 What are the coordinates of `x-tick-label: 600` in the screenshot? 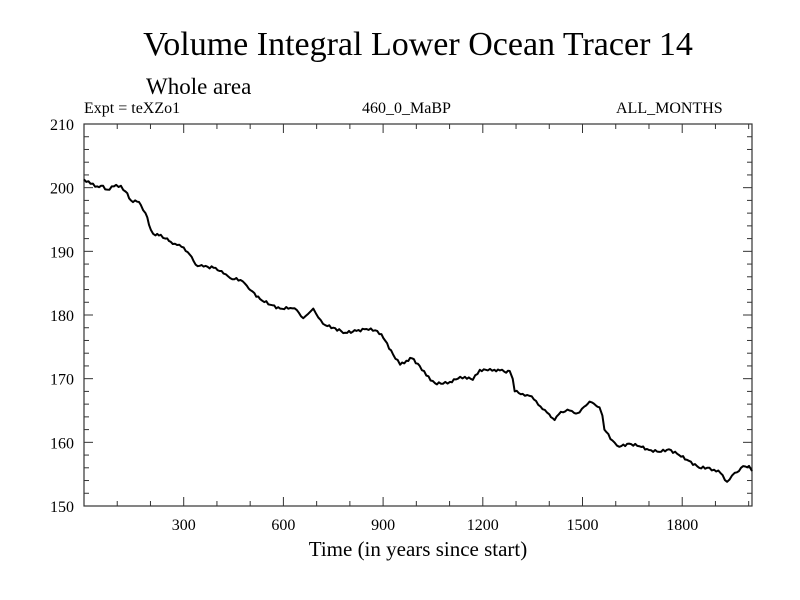 It's located at (283, 525).